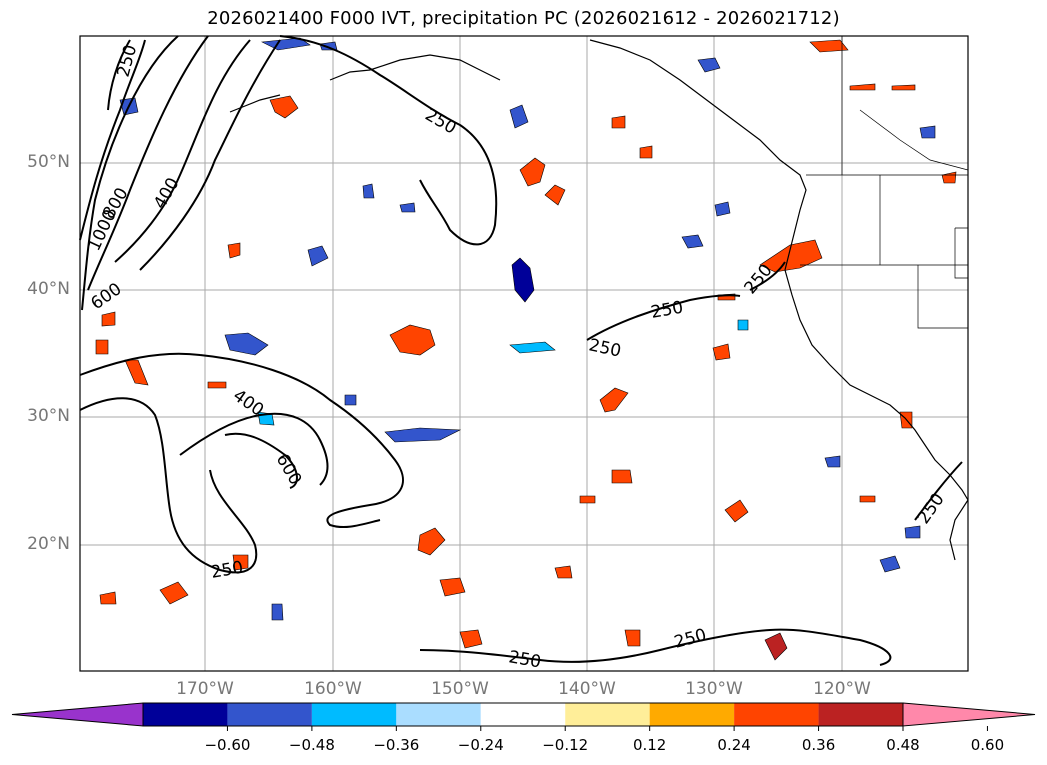 This screenshot has height=765, width=1047. What do you see at coordinates (818, 745) in the screenshot?
I see `colorbar-tick-label: 0.36` at bounding box center [818, 745].